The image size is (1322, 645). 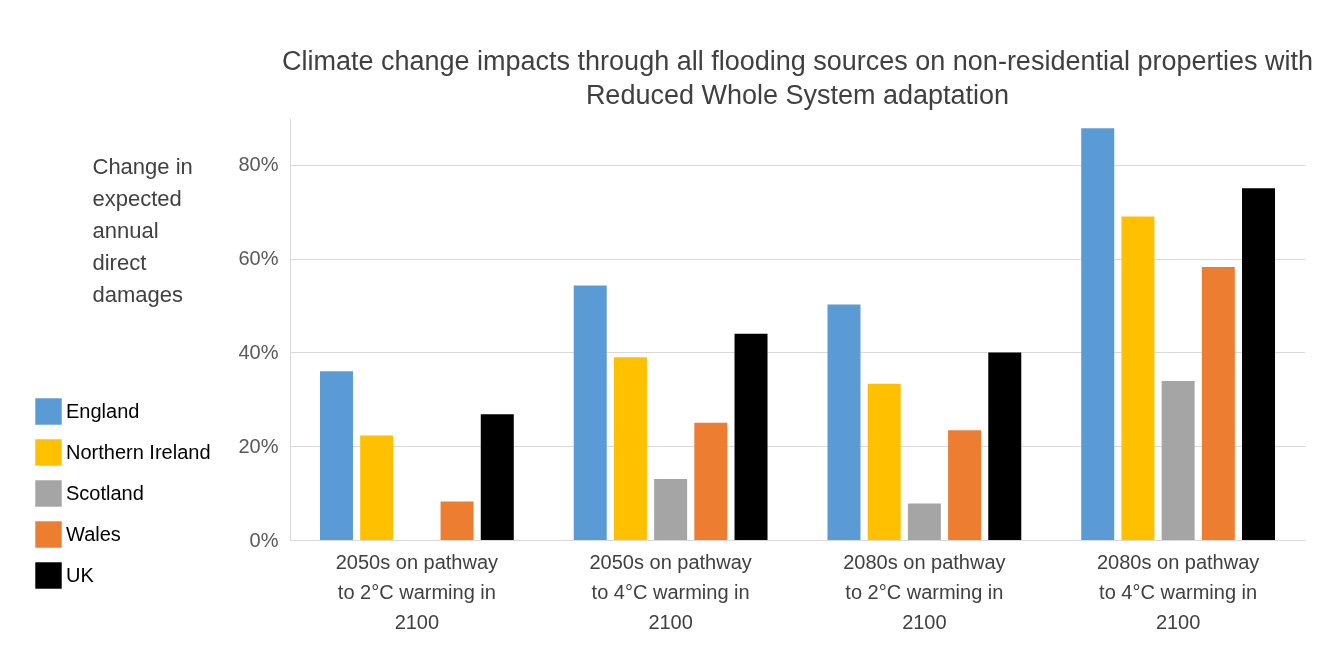 What do you see at coordinates (103, 410) in the screenshot?
I see `legend-label: England` at bounding box center [103, 410].